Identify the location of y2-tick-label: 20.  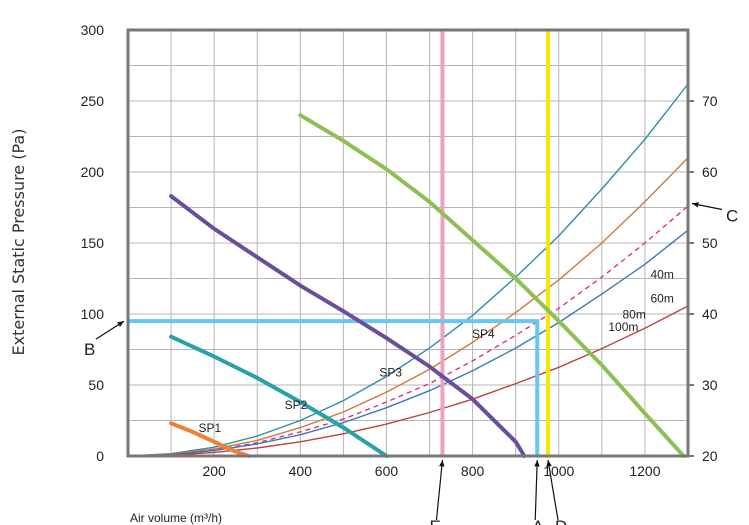
(710, 456).